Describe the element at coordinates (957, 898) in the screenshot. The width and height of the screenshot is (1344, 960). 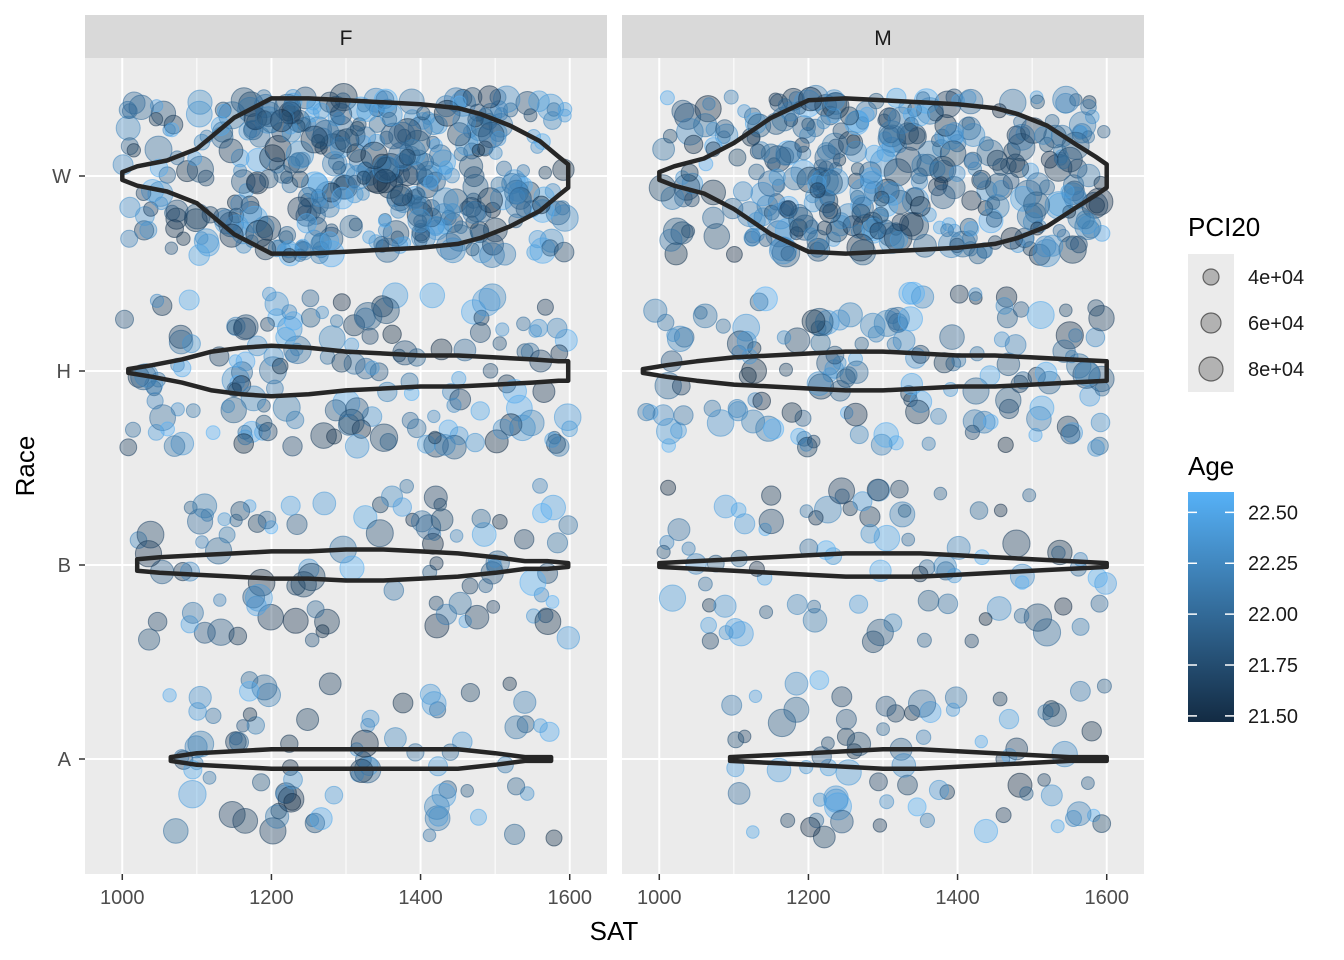
I see `x-tick-label: 1400` at that location.